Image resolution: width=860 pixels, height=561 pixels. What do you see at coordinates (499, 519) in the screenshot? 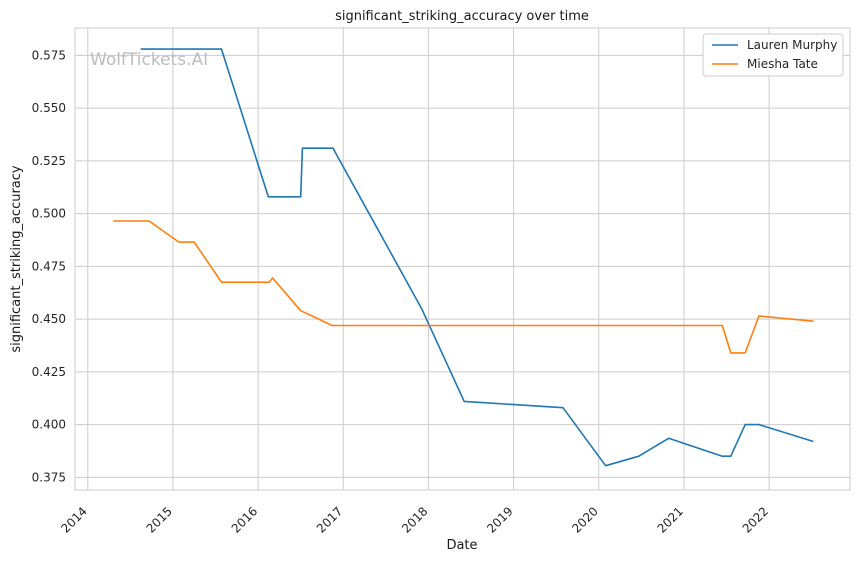
I see `x-tick-label: 2019` at bounding box center [499, 519].